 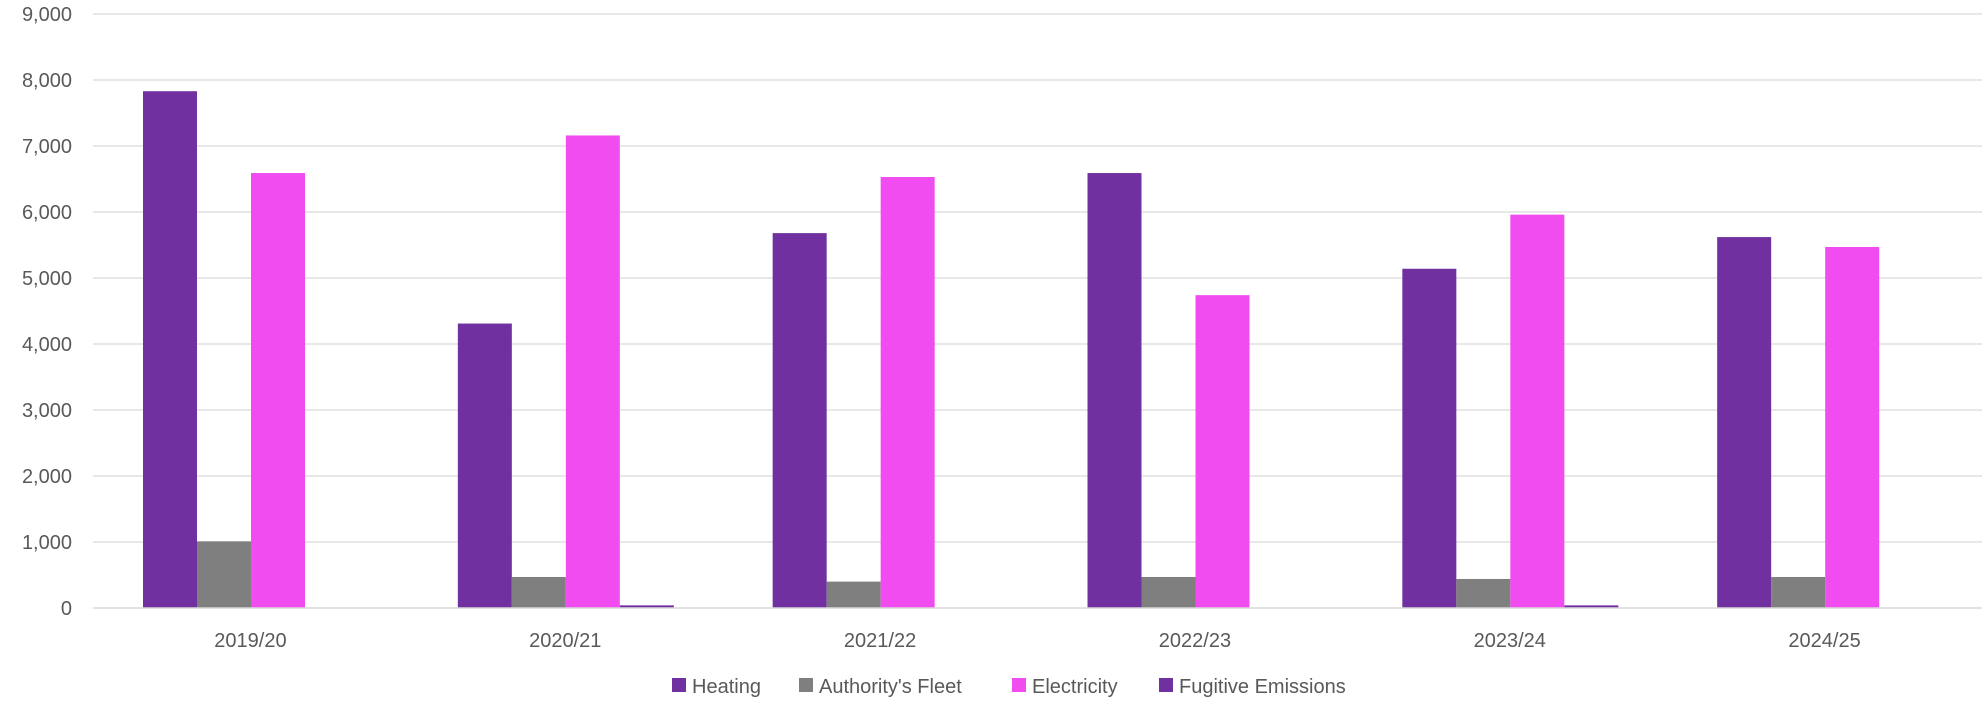 I want to click on legend-item: Electricity, so click(x=1065, y=687).